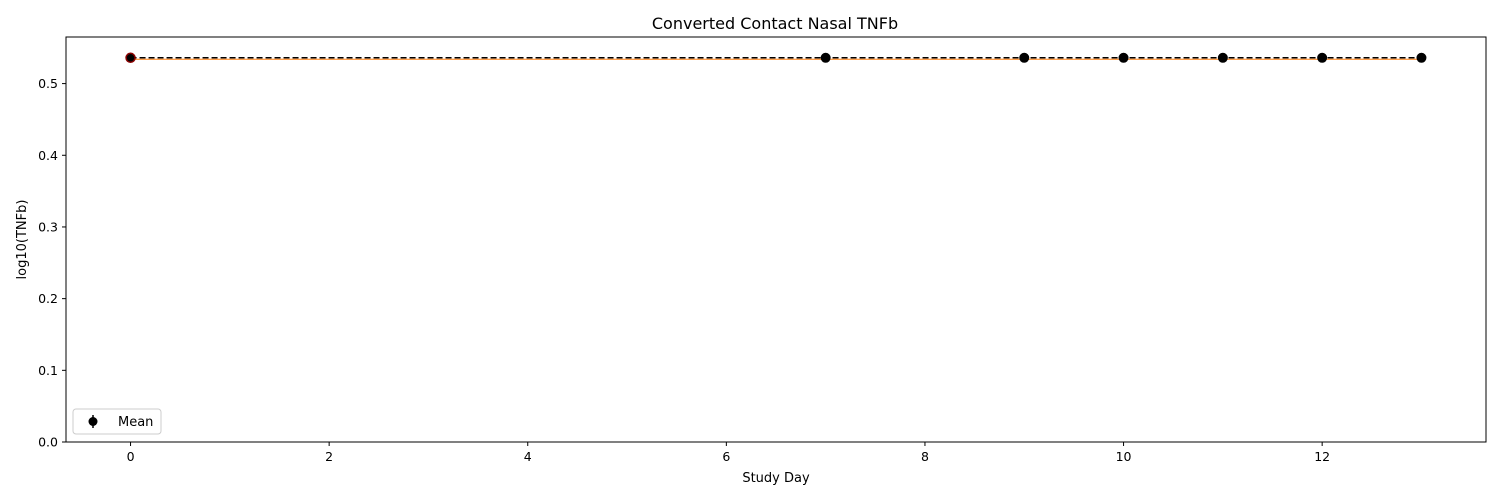  I want to click on x-axis-ticks: 0 2 4 6 8 10 12, so click(728, 453).